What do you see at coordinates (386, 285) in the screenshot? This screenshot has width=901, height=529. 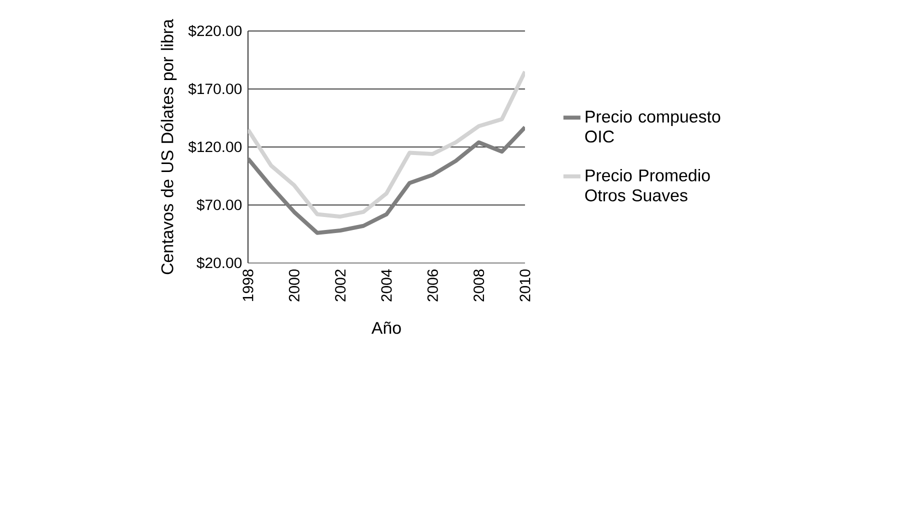 I see `x-tick-label: 2004` at bounding box center [386, 285].